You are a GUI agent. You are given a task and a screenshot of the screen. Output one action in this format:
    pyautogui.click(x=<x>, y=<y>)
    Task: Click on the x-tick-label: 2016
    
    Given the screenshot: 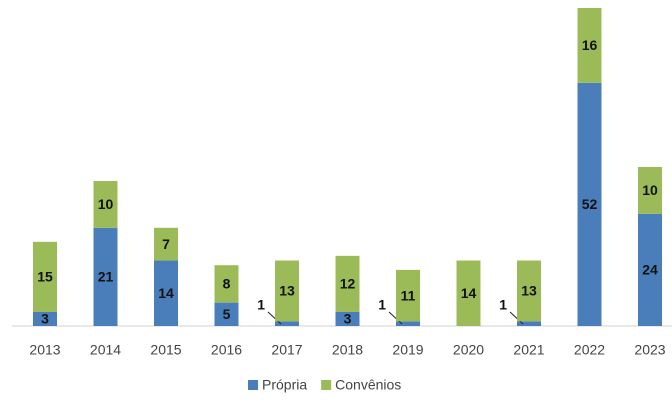 What is the action you would take?
    pyautogui.click(x=226, y=350)
    